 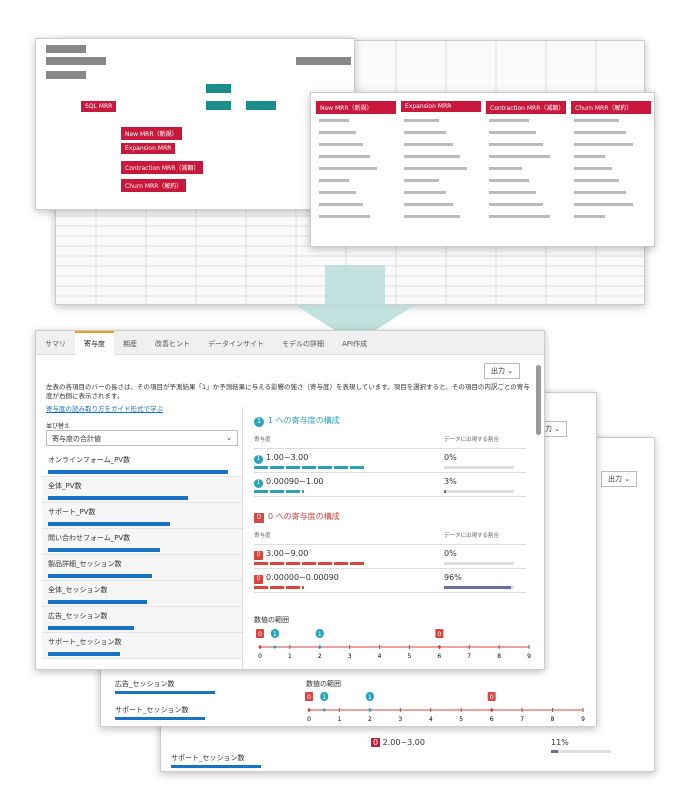 I want to click on tick-label: 6, so click(x=439, y=656).